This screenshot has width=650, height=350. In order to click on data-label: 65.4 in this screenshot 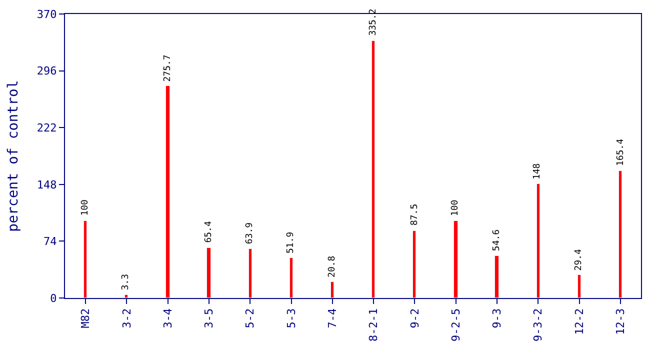, I will do `click(209, 232)`.